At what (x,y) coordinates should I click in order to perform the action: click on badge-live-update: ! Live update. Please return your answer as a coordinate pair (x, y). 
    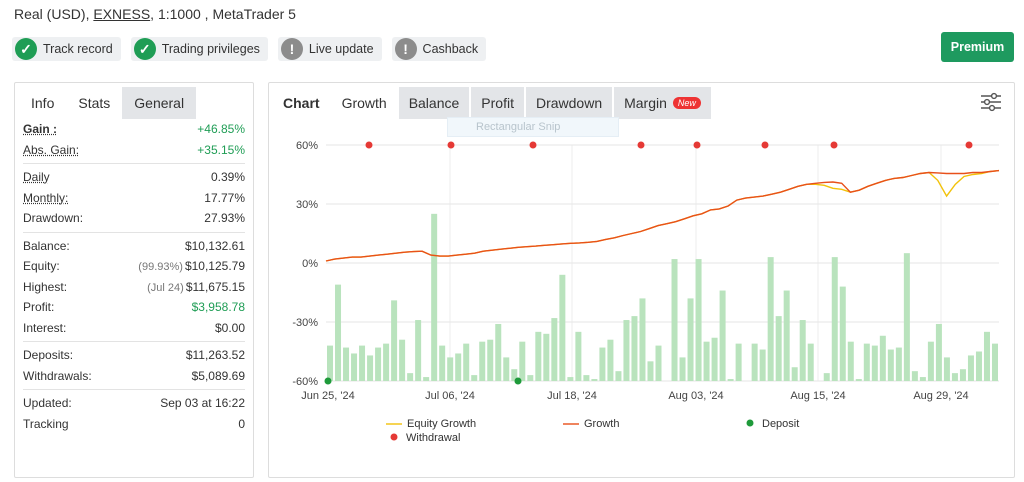
    Looking at the image, I should click on (329, 49).